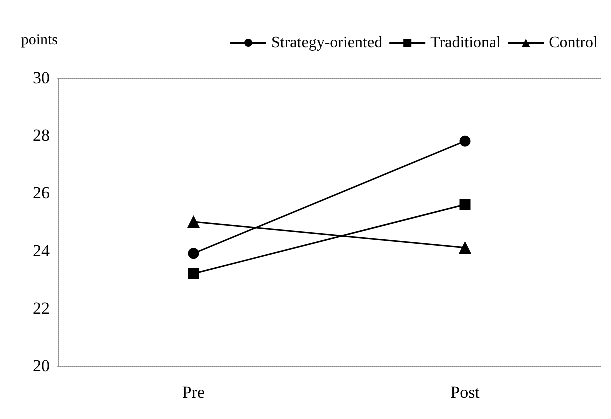  Describe the element at coordinates (194, 392) in the screenshot. I see `x-tick-label: Pre` at that location.